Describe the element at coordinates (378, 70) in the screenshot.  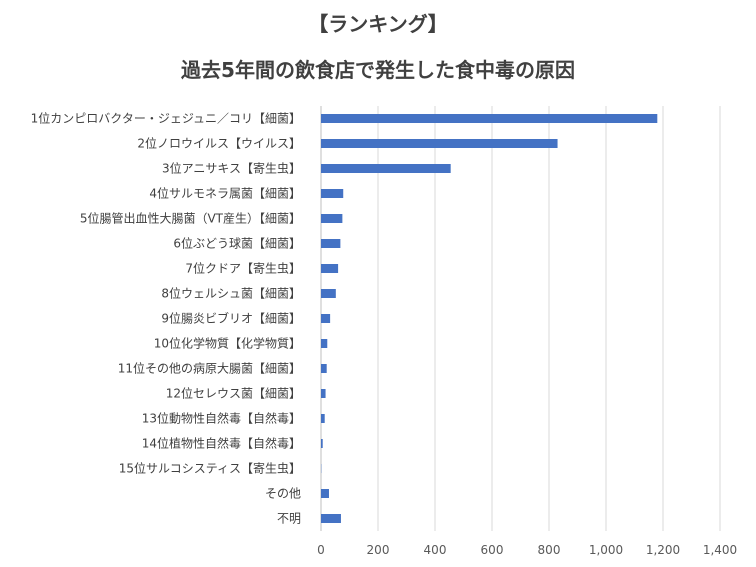
I see `chart-subtitle: 過去5年間の飲食店で発生した食中毒の原因` at that location.